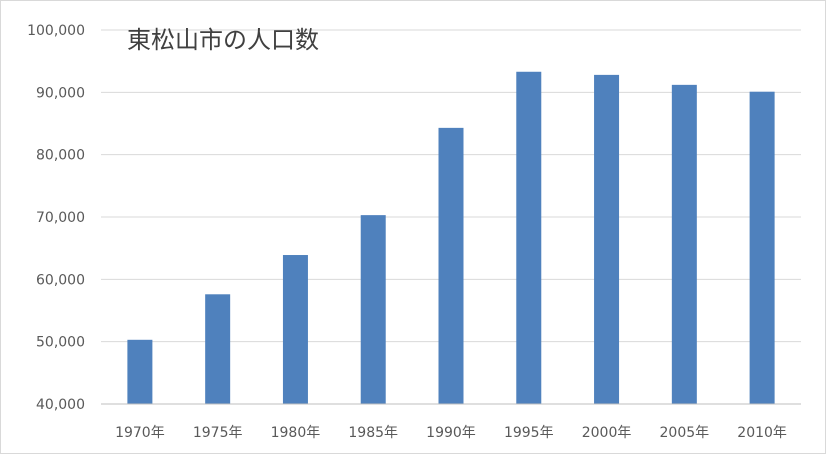  What do you see at coordinates (218, 433) in the screenshot?
I see `x-tick-label: 1975年` at bounding box center [218, 433].